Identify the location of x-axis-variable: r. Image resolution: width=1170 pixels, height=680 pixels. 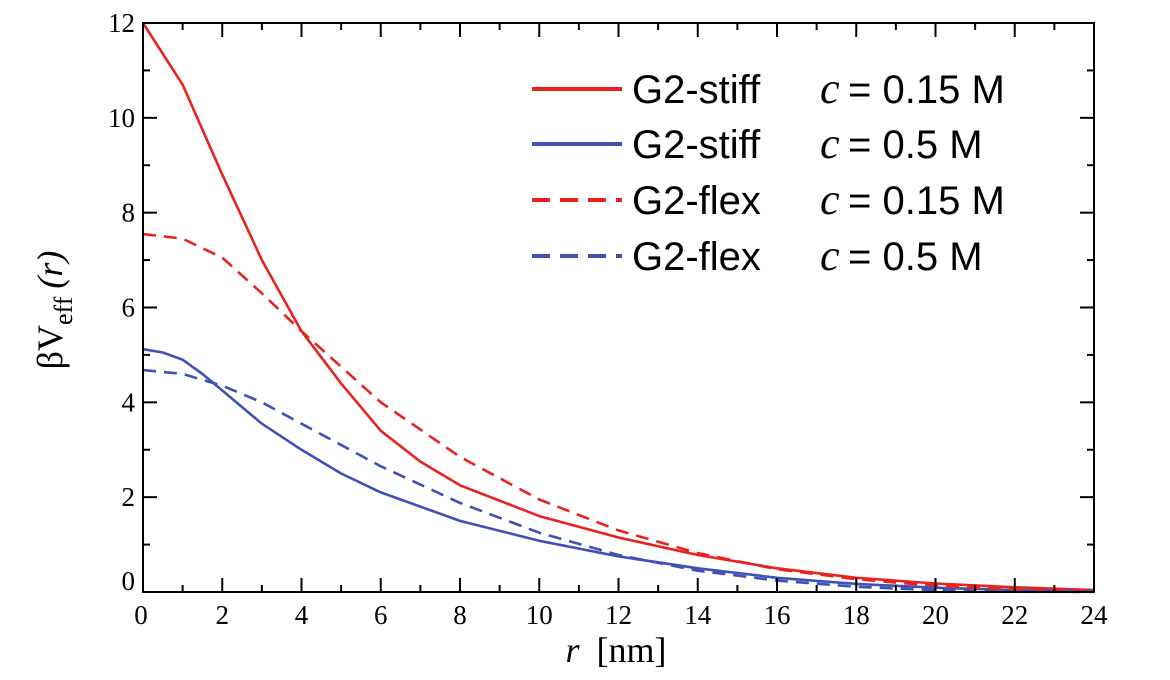
(573, 650).